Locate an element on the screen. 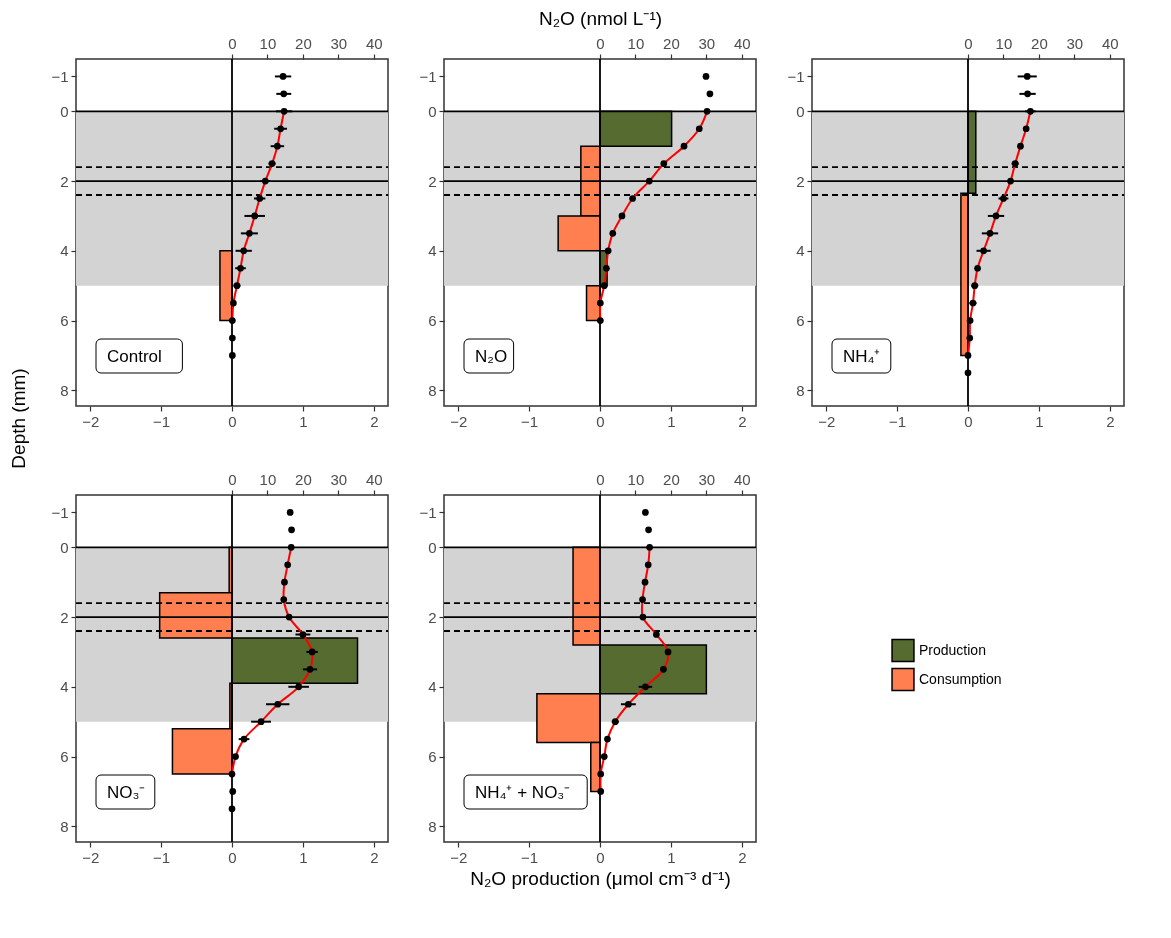  legend-label: Production is located at coordinates (952, 649).